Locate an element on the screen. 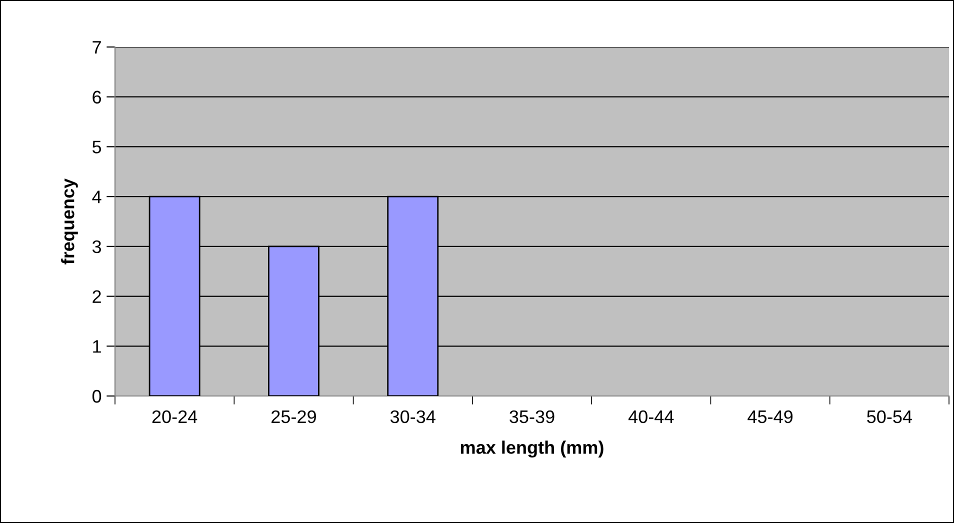 The height and width of the screenshot is (523, 954). x-tick-label: 25-29 is located at coordinates (294, 417).